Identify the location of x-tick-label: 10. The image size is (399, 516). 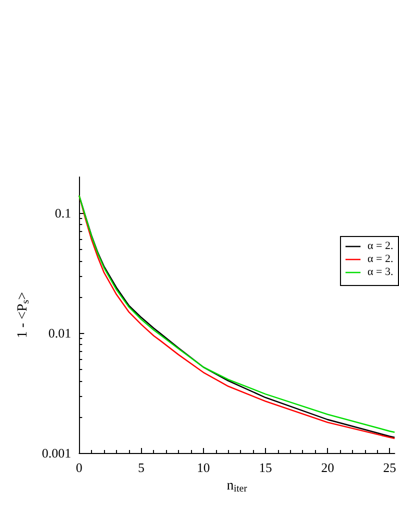
(203, 467).